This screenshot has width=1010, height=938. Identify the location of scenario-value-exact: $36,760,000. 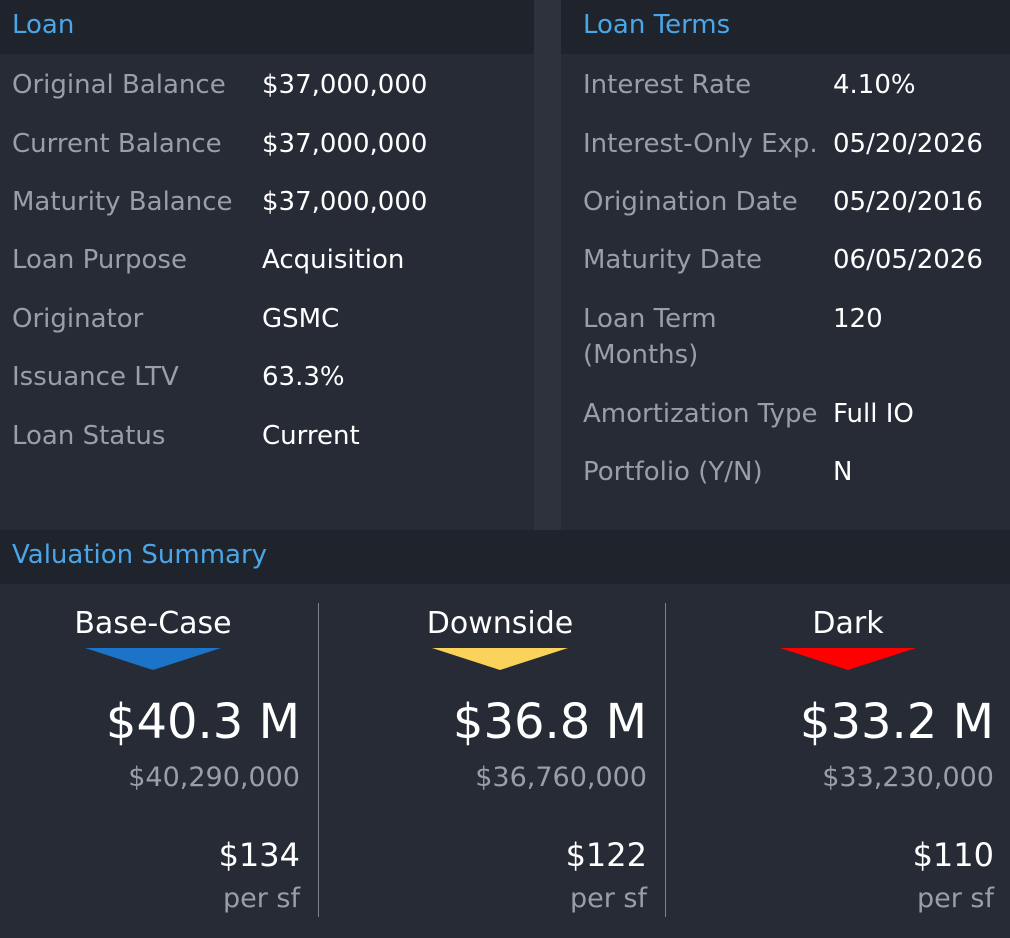
(561, 777).